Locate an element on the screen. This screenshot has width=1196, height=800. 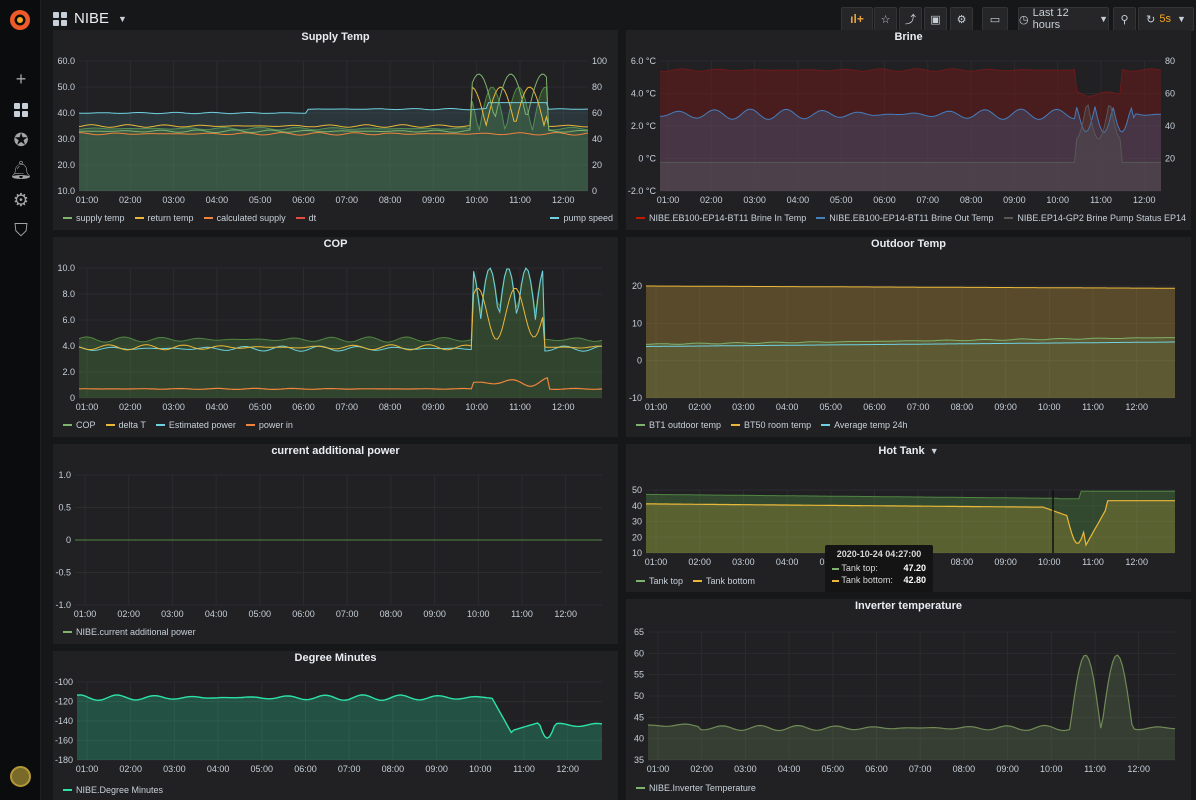
avatar is located at coordinates (20, 776).